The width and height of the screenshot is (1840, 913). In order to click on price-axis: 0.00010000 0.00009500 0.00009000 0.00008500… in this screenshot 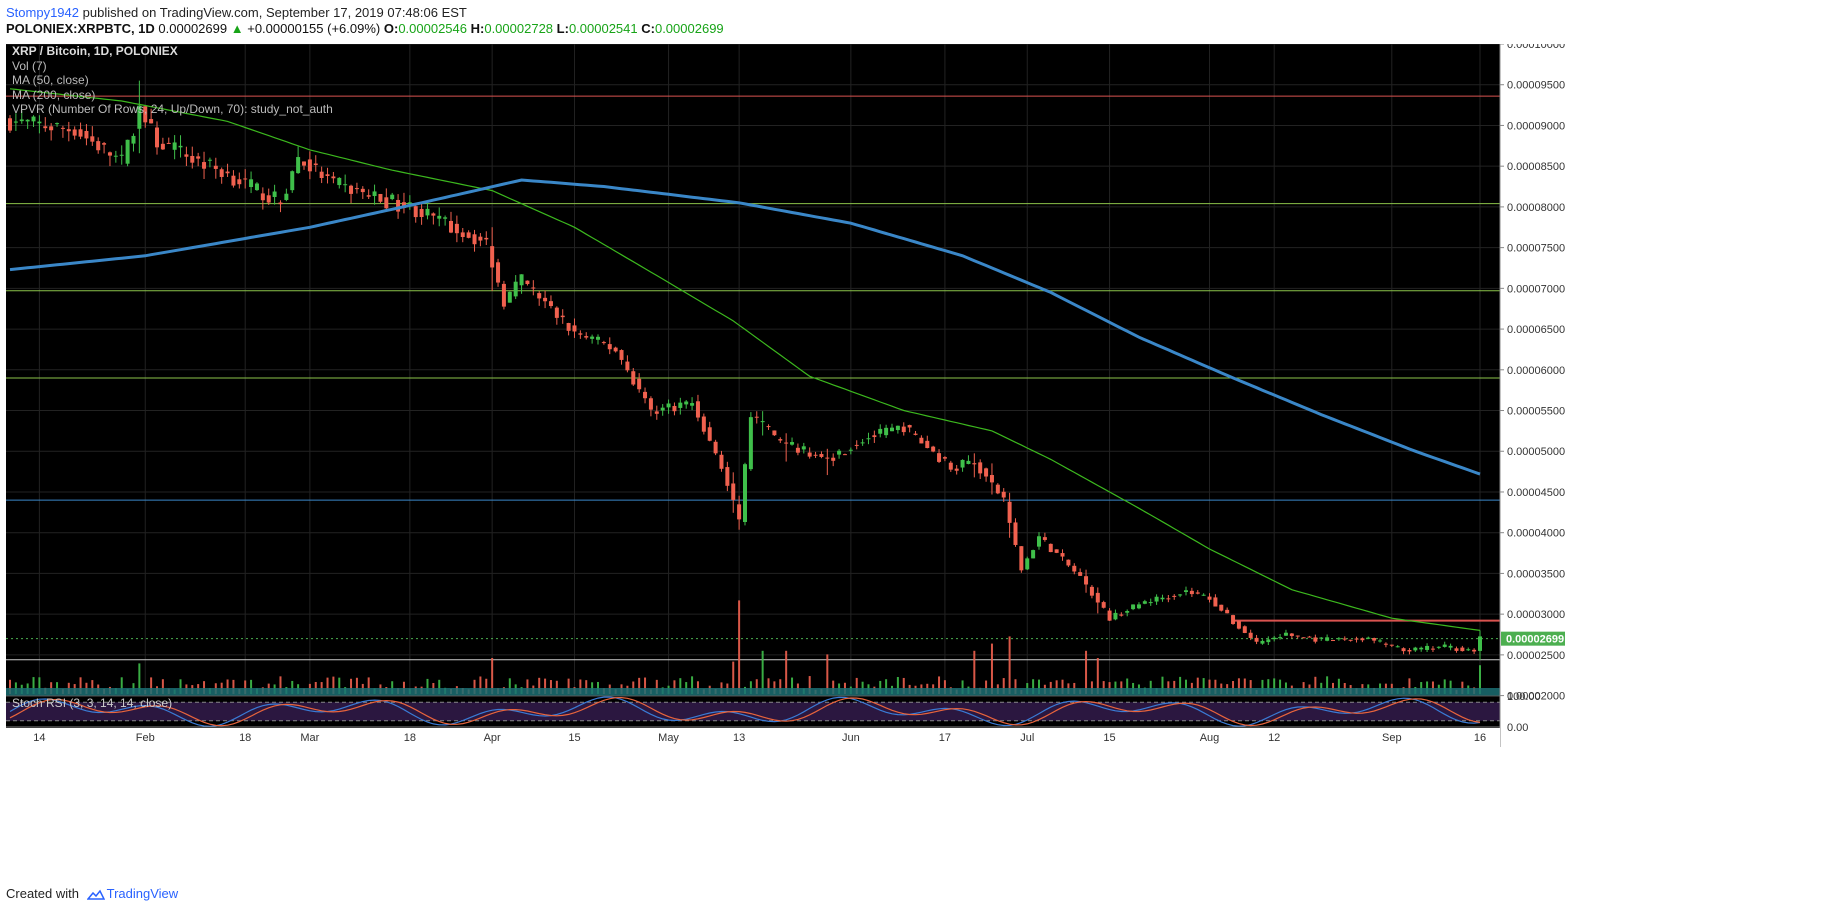, I will do `click(1532, 395)`.